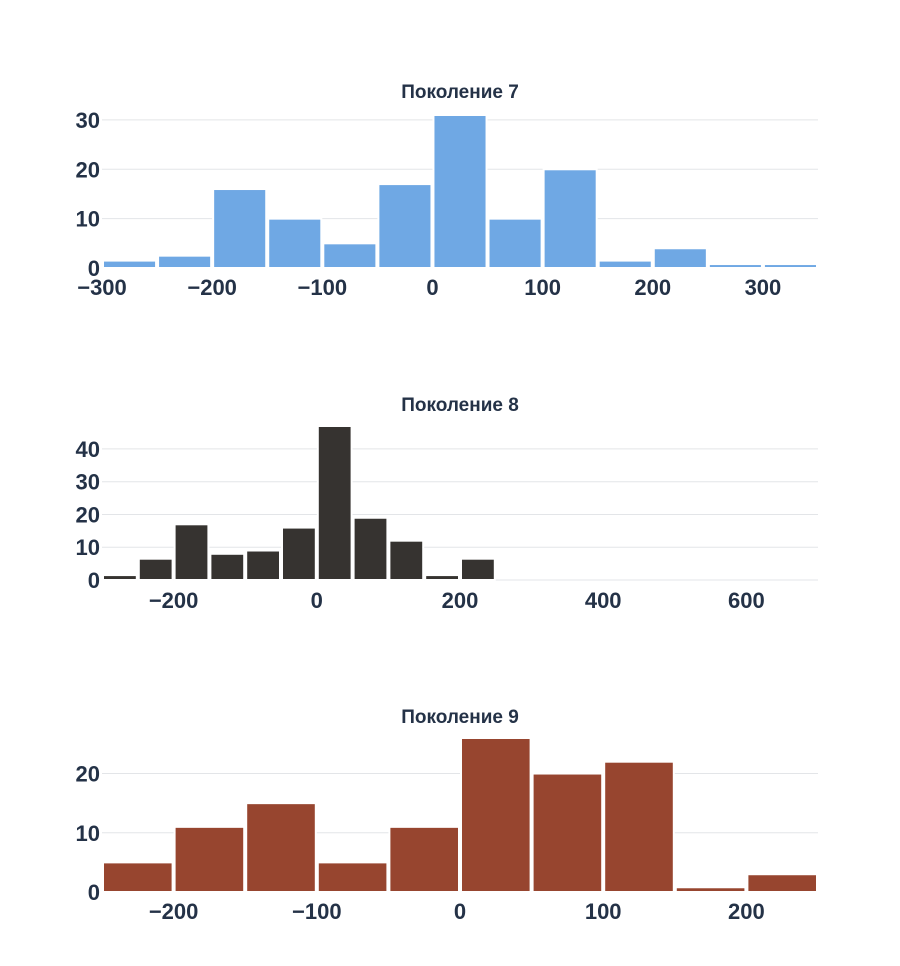 This screenshot has height=966, width=900. What do you see at coordinates (746, 600) in the screenshot?
I see `x-tick-label: 600` at bounding box center [746, 600].